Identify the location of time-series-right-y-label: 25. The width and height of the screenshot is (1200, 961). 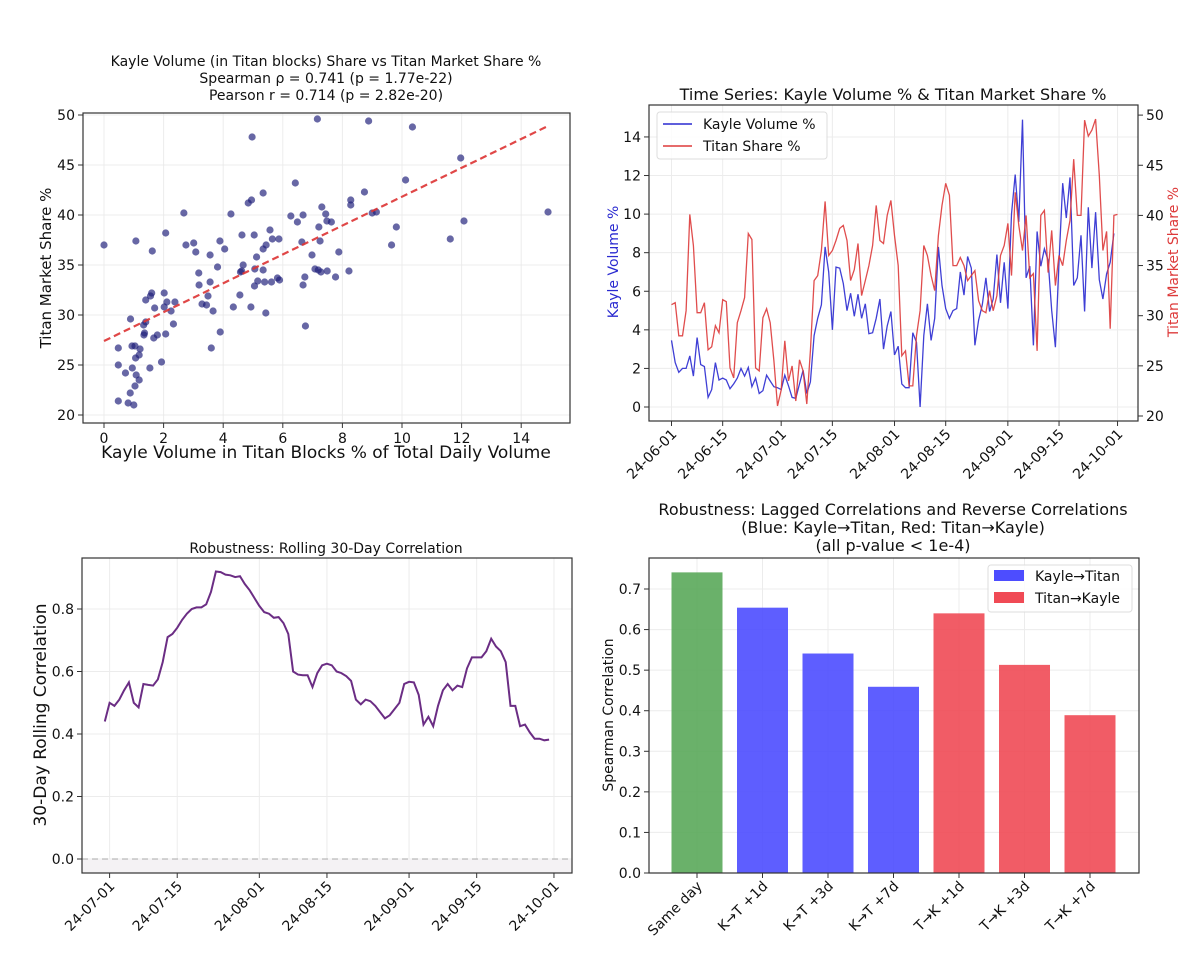
(1155, 367).